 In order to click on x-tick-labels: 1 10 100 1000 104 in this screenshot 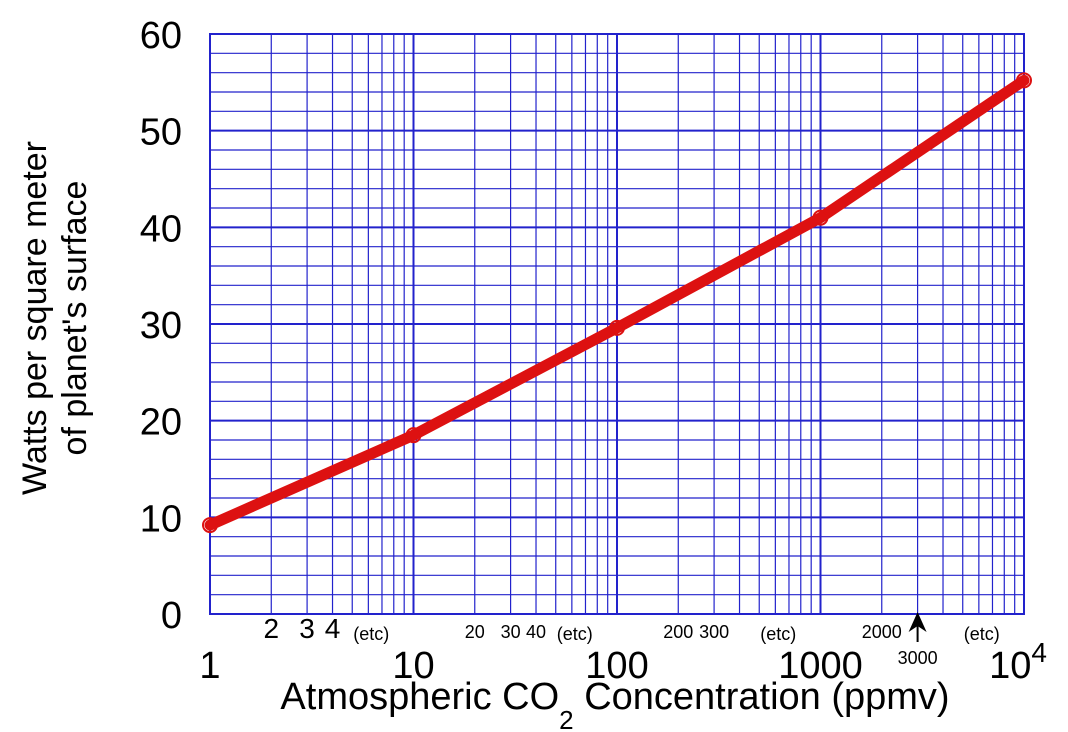, I will do `click(623, 662)`.